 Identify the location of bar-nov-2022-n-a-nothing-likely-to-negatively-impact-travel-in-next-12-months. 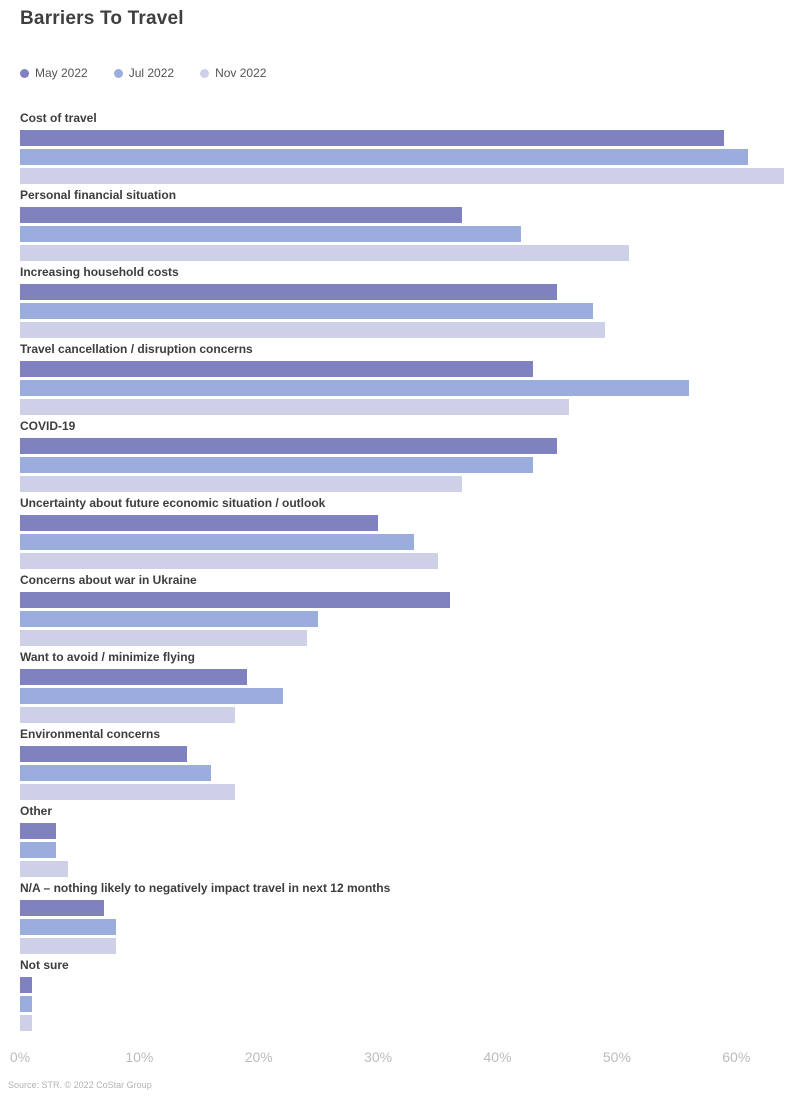
(68, 946).